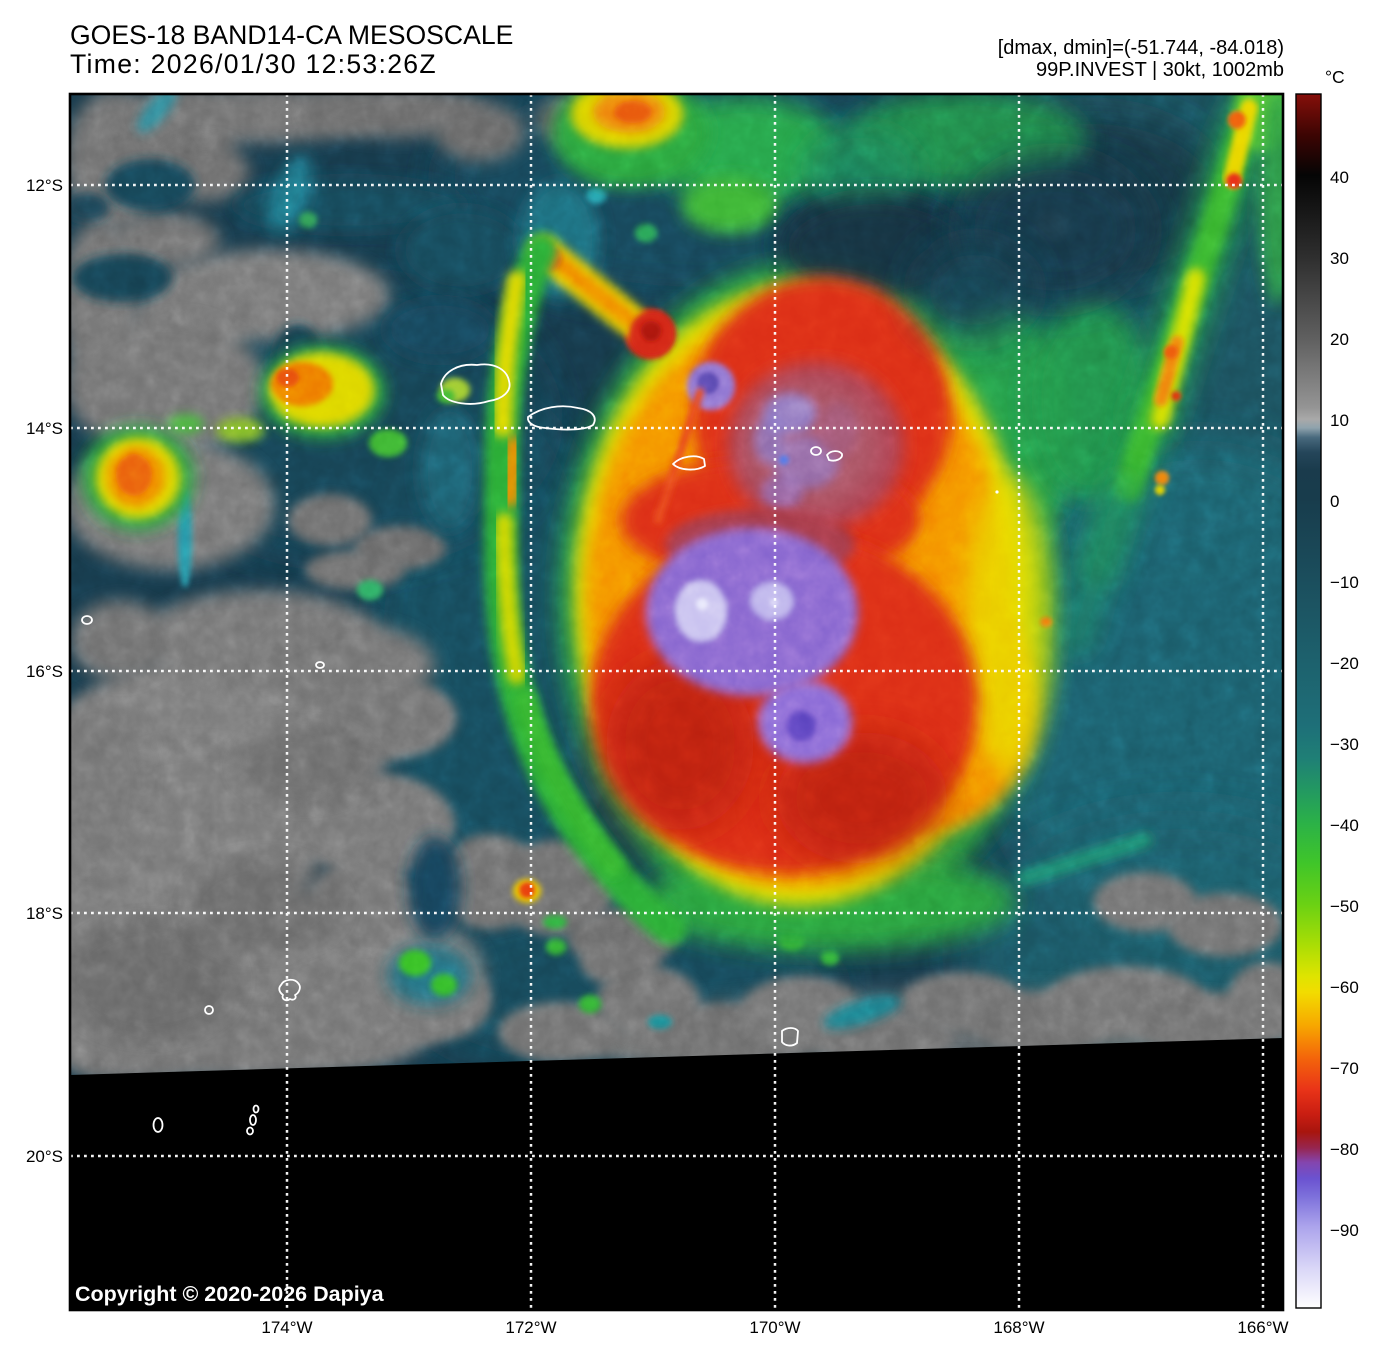 This screenshot has width=1388, height=1359. What do you see at coordinates (286, 1327) in the screenshot?
I see `svg-text: 174°W` at bounding box center [286, 1327].